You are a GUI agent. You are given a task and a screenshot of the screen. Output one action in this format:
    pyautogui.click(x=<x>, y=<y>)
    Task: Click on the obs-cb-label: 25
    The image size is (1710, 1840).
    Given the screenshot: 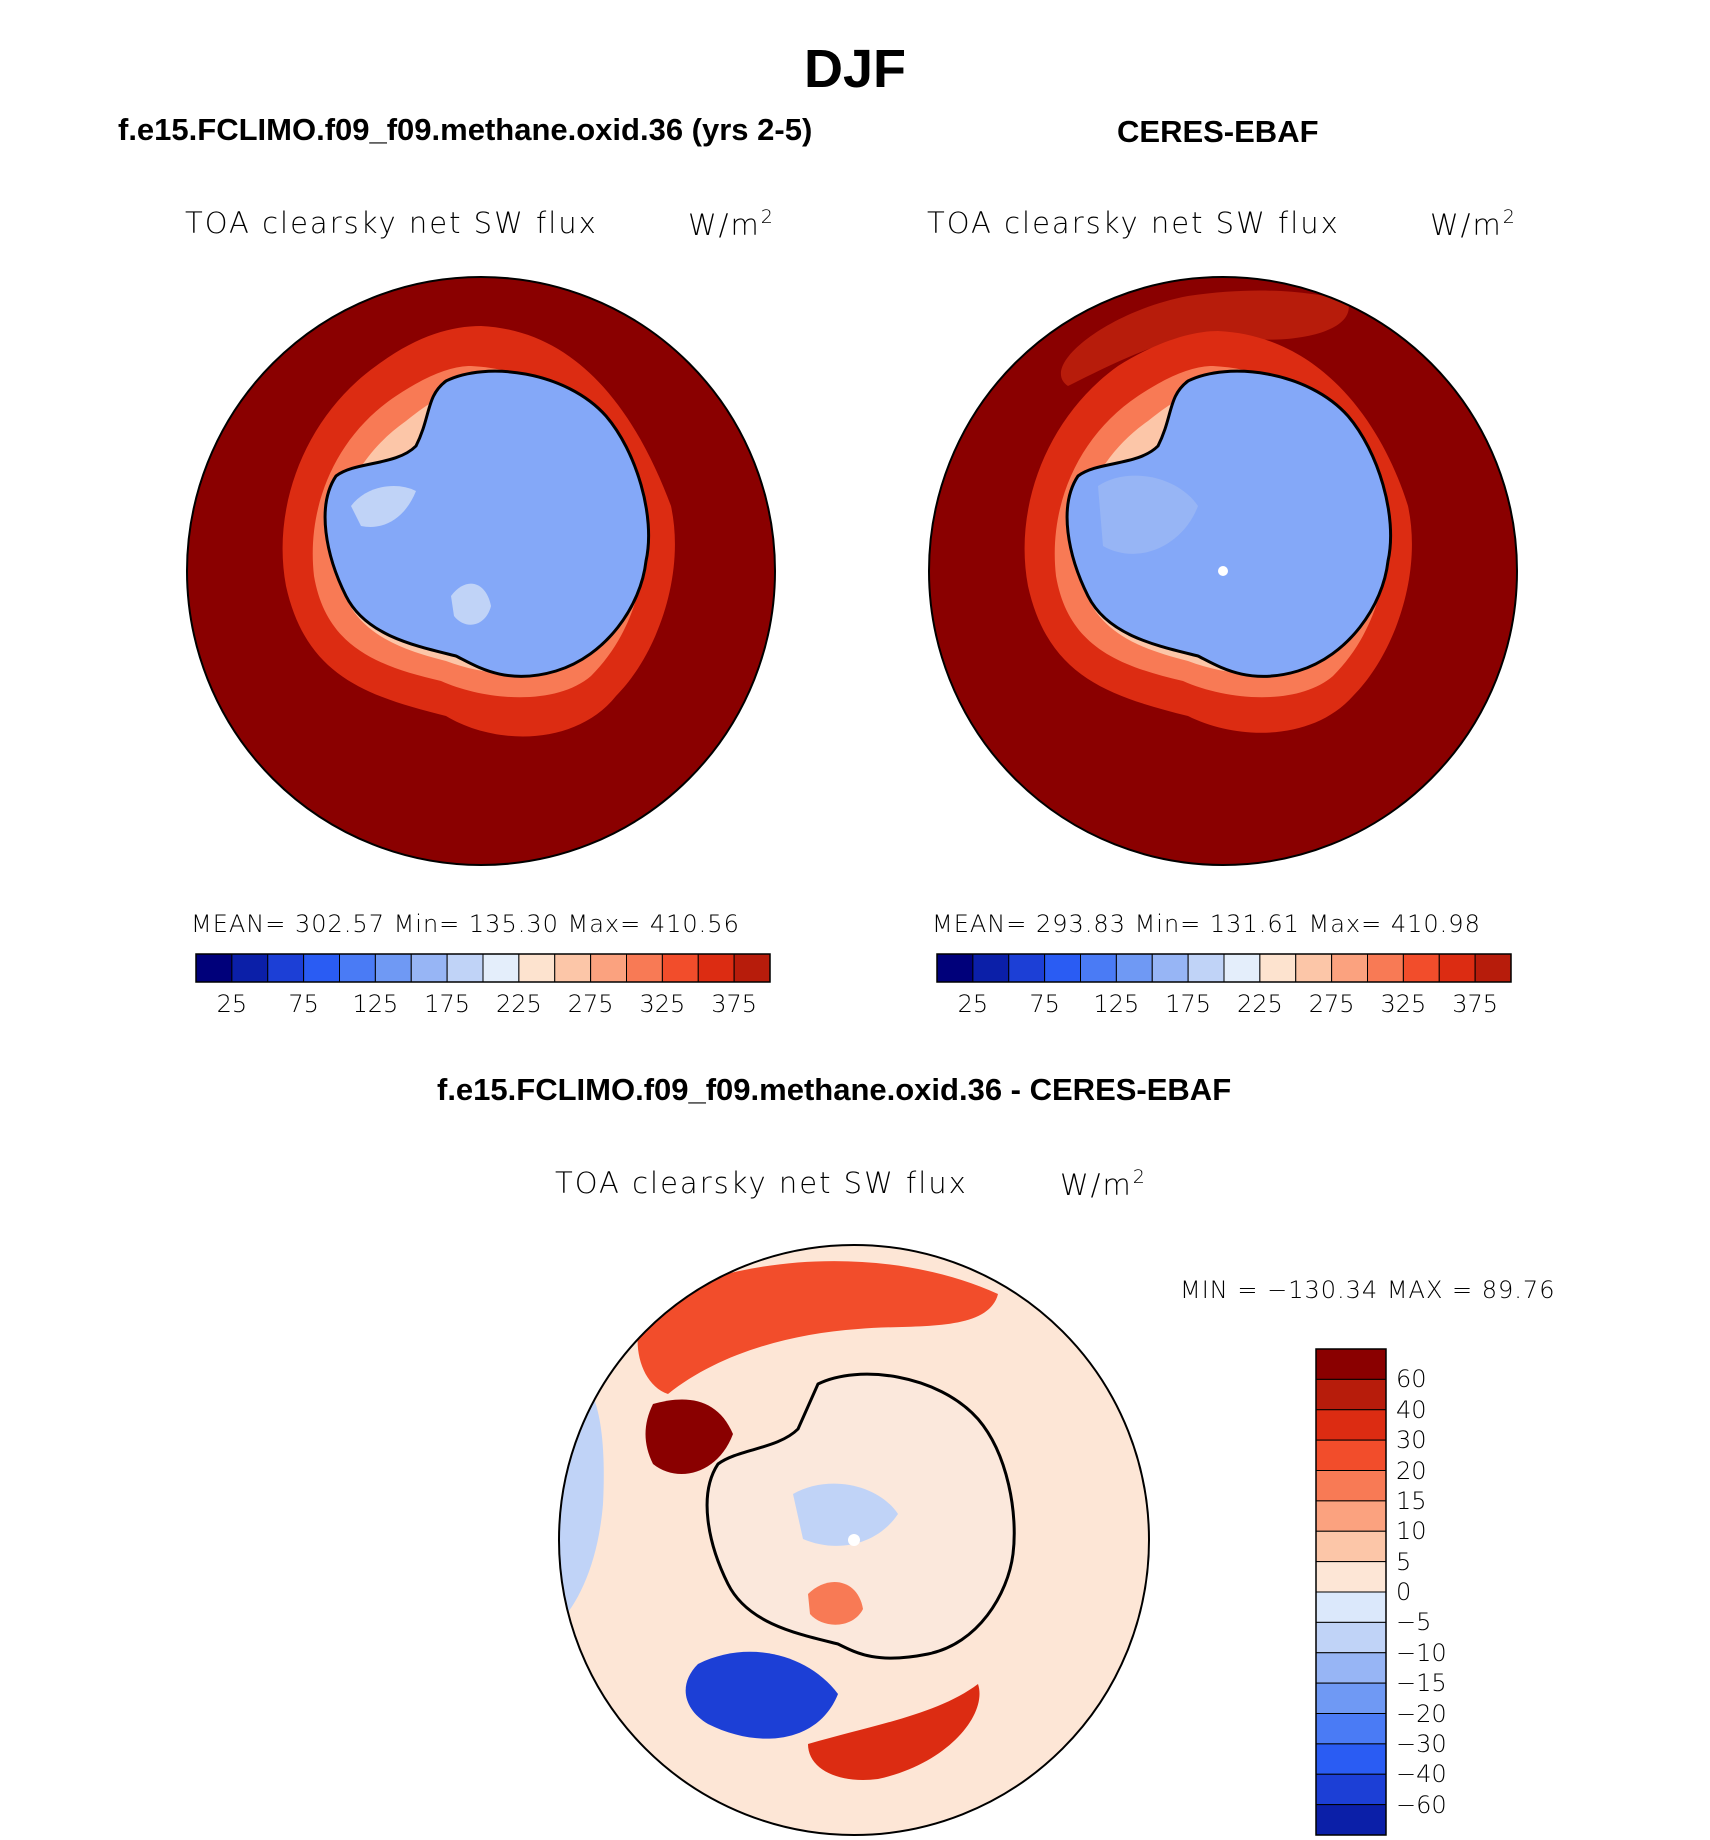 What is the action you would take?
    pyautogui.click(x=973, y=1004)
    